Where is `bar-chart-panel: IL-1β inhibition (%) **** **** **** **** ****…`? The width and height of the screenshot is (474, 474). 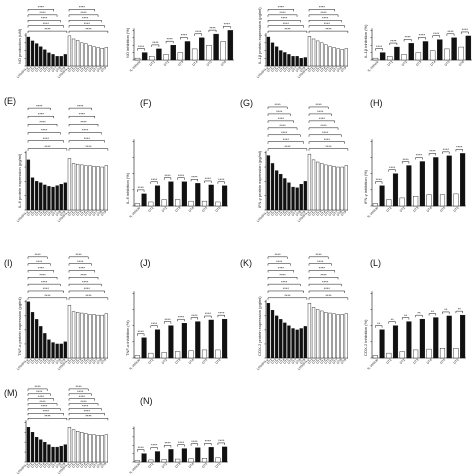
bar-chart-panel: IL-1β inhibition (%) **** **** **** **** ****… is located at coordinates (417, 48).